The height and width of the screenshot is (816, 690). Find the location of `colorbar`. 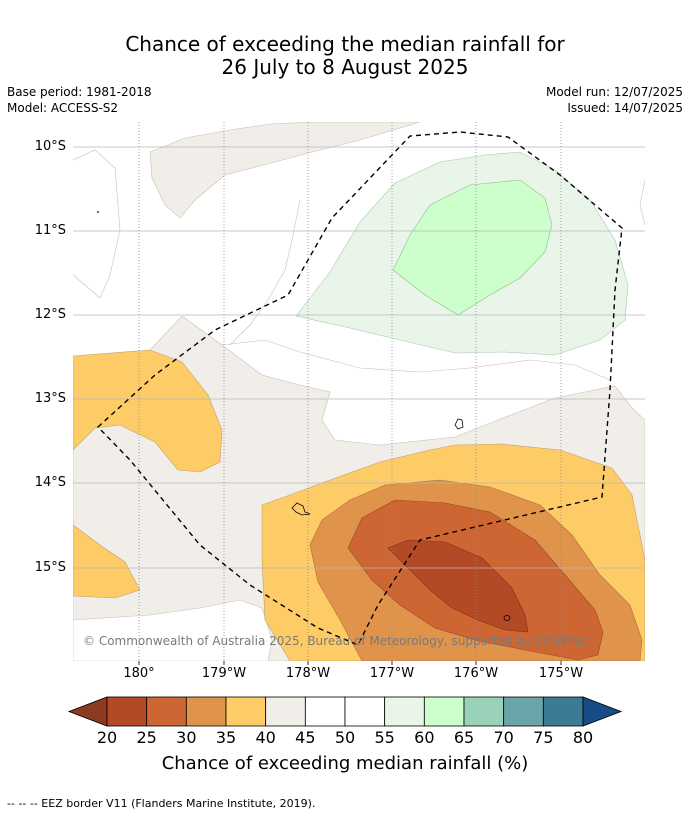

colorbar is located at coordinates (345, 711).